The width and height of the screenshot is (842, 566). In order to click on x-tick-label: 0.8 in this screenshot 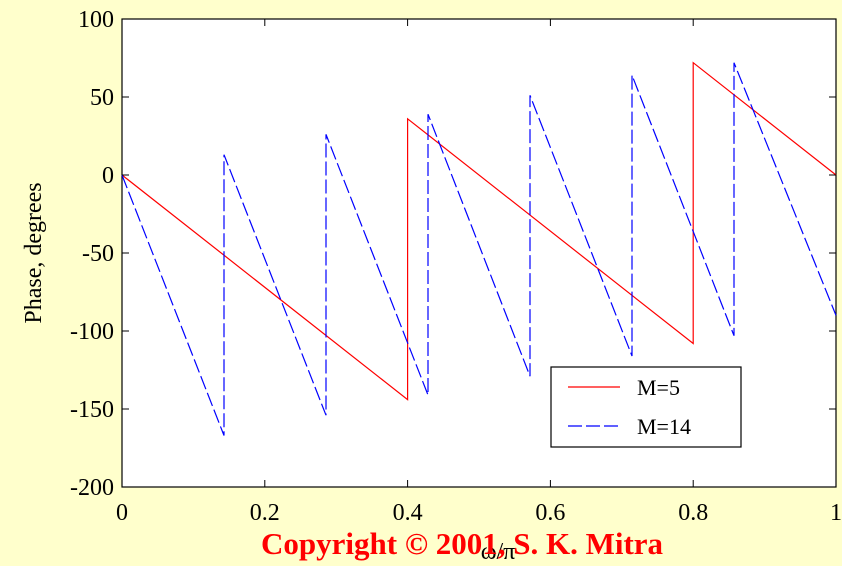, I will do `click(693, 513)`.